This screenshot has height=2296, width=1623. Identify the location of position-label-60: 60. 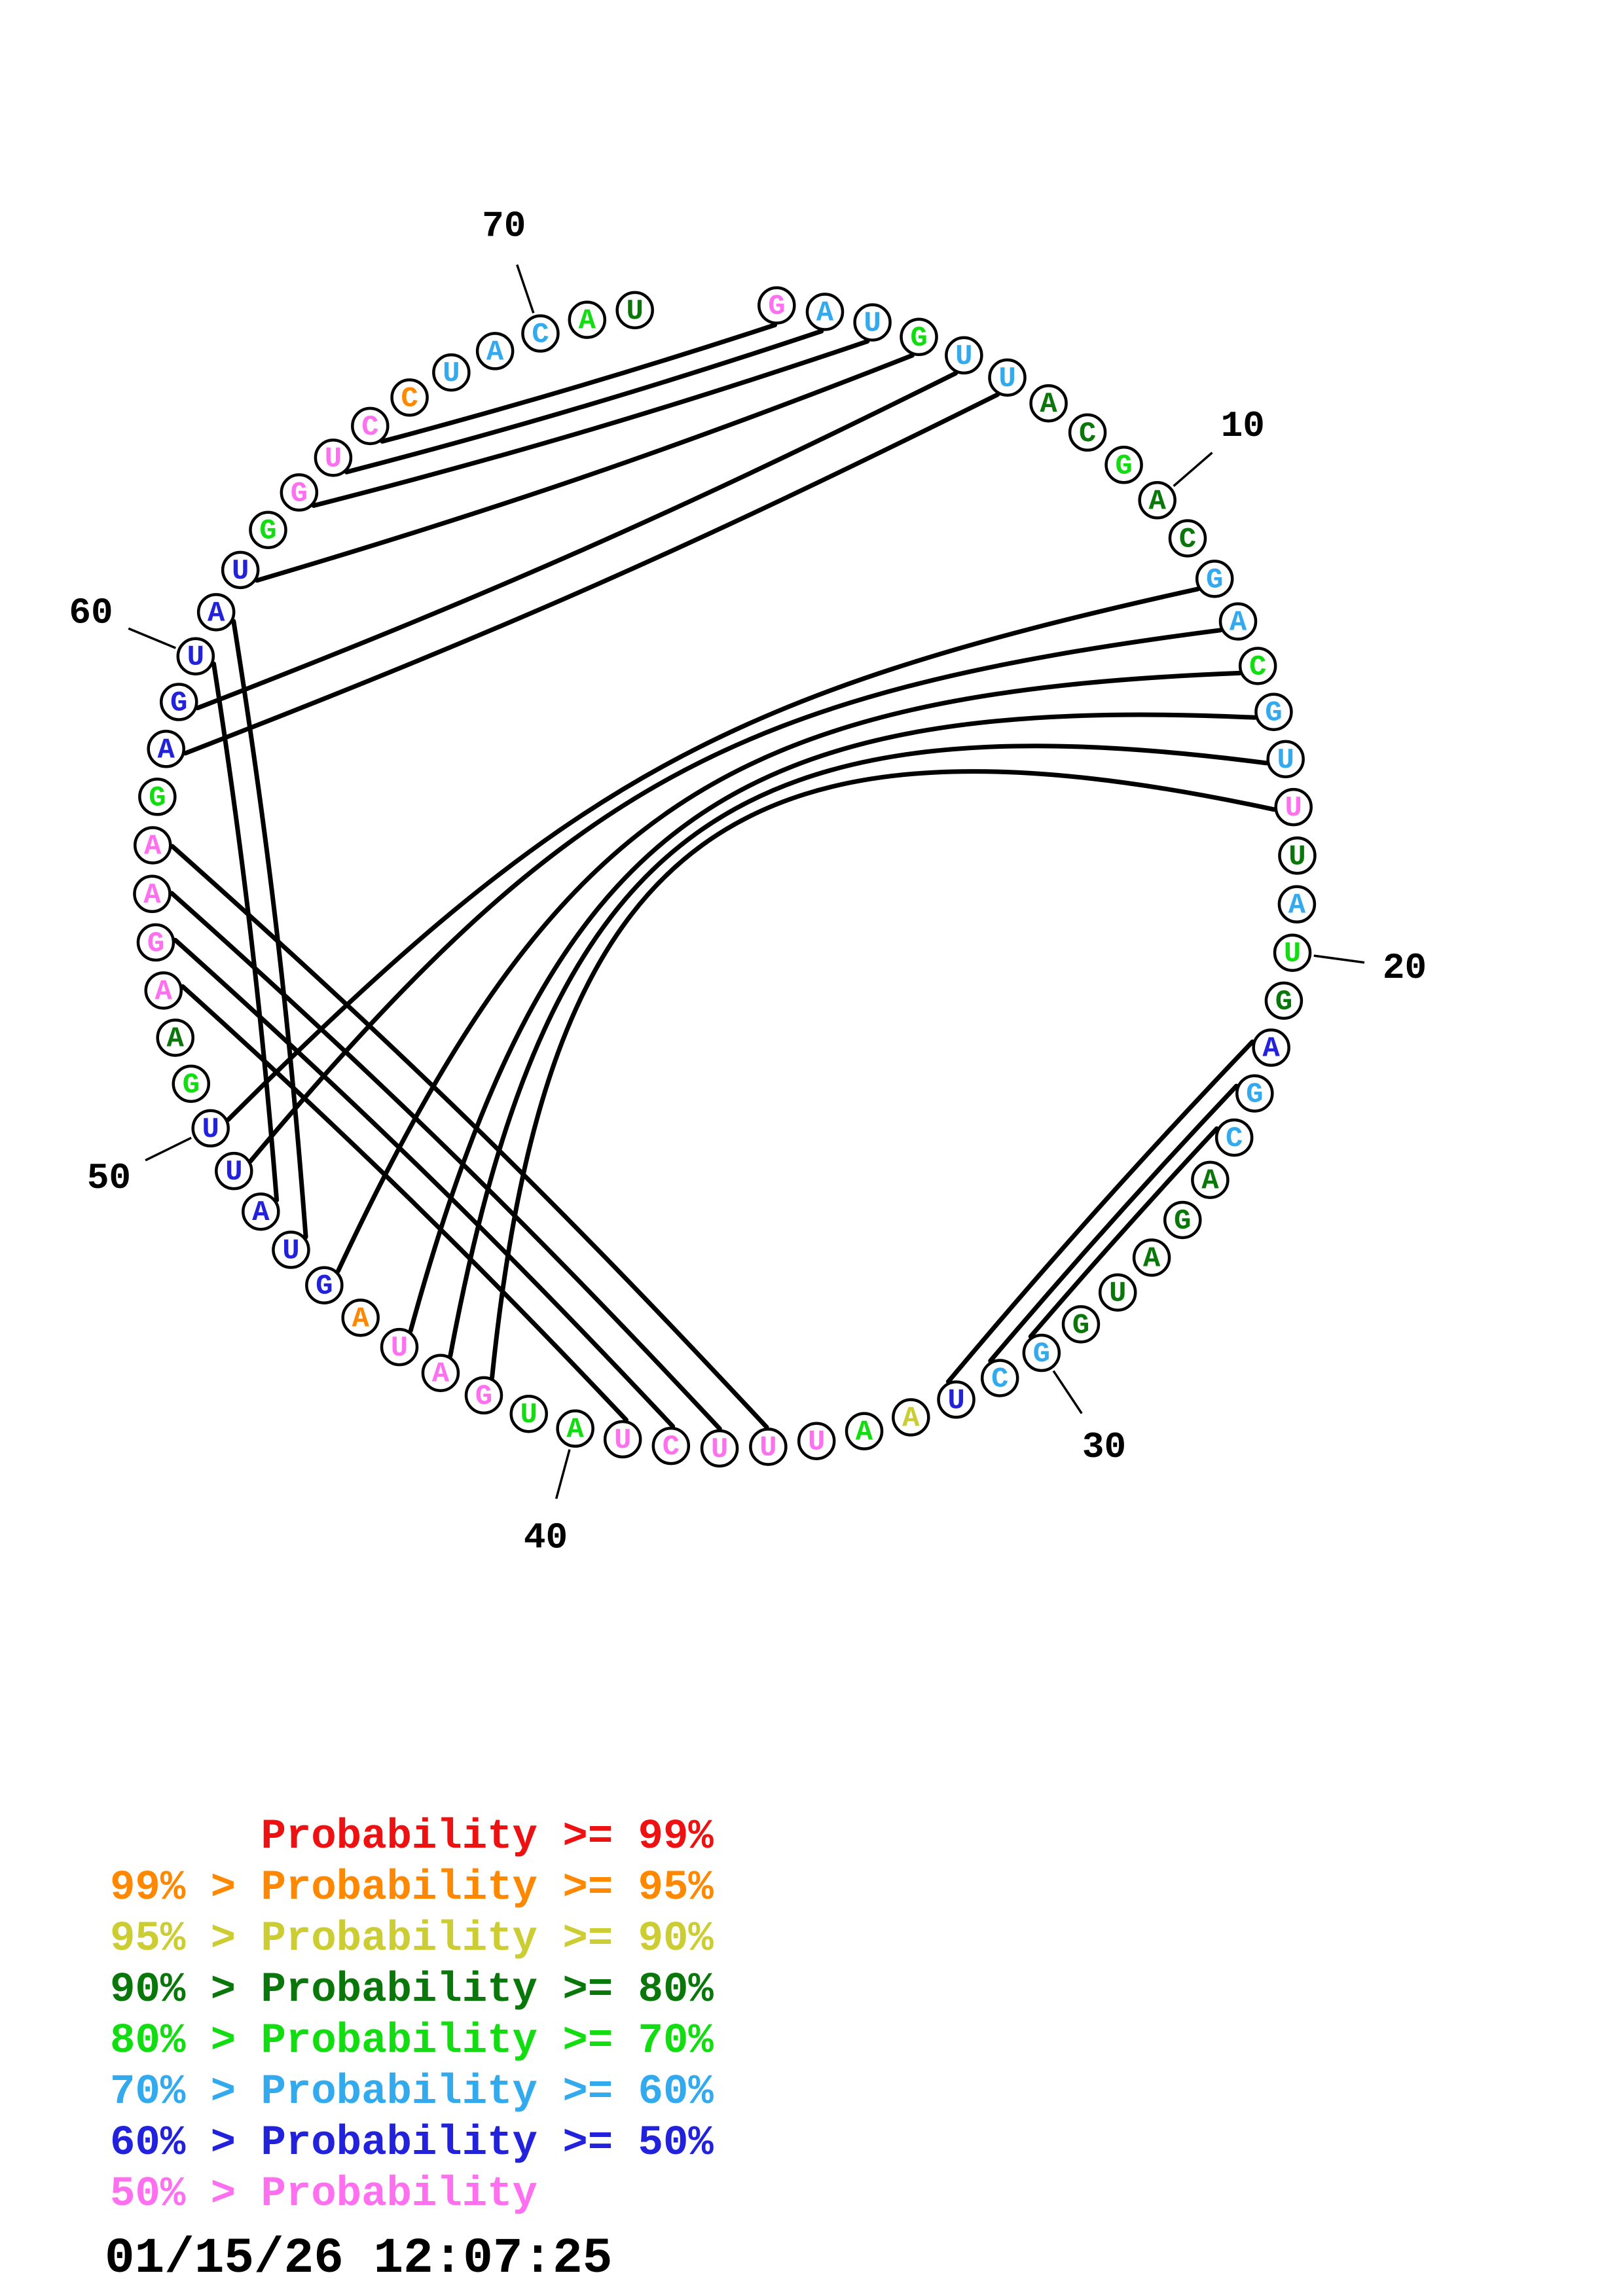
(91, 613).